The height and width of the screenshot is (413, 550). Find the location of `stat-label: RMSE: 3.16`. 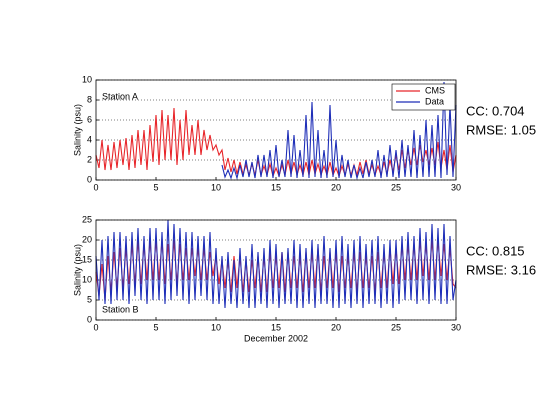

stat-label: RMSE: 3.16 is located at coordinates (501, 269).